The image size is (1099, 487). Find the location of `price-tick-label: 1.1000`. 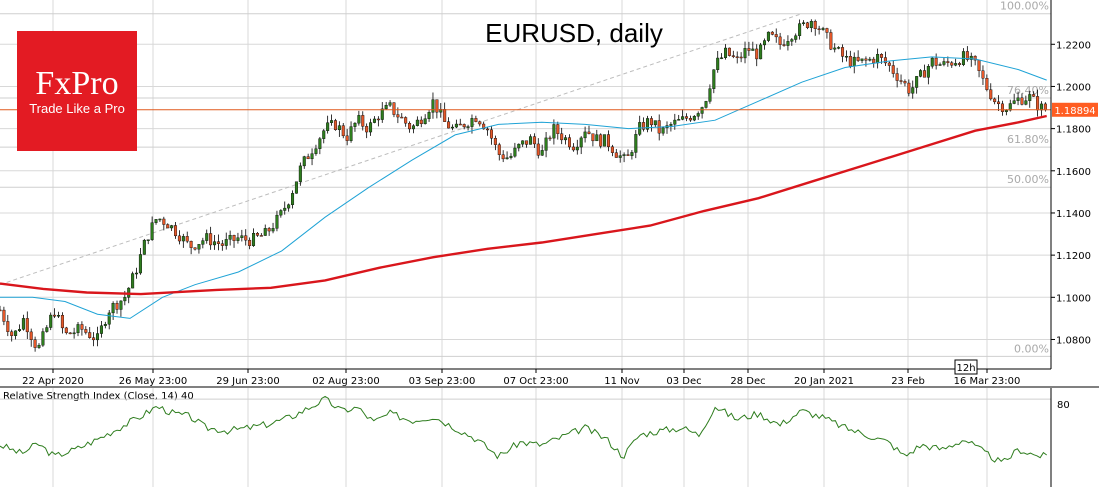

price-tick-label: 1.1000 is located at coordinates (1073, 298).